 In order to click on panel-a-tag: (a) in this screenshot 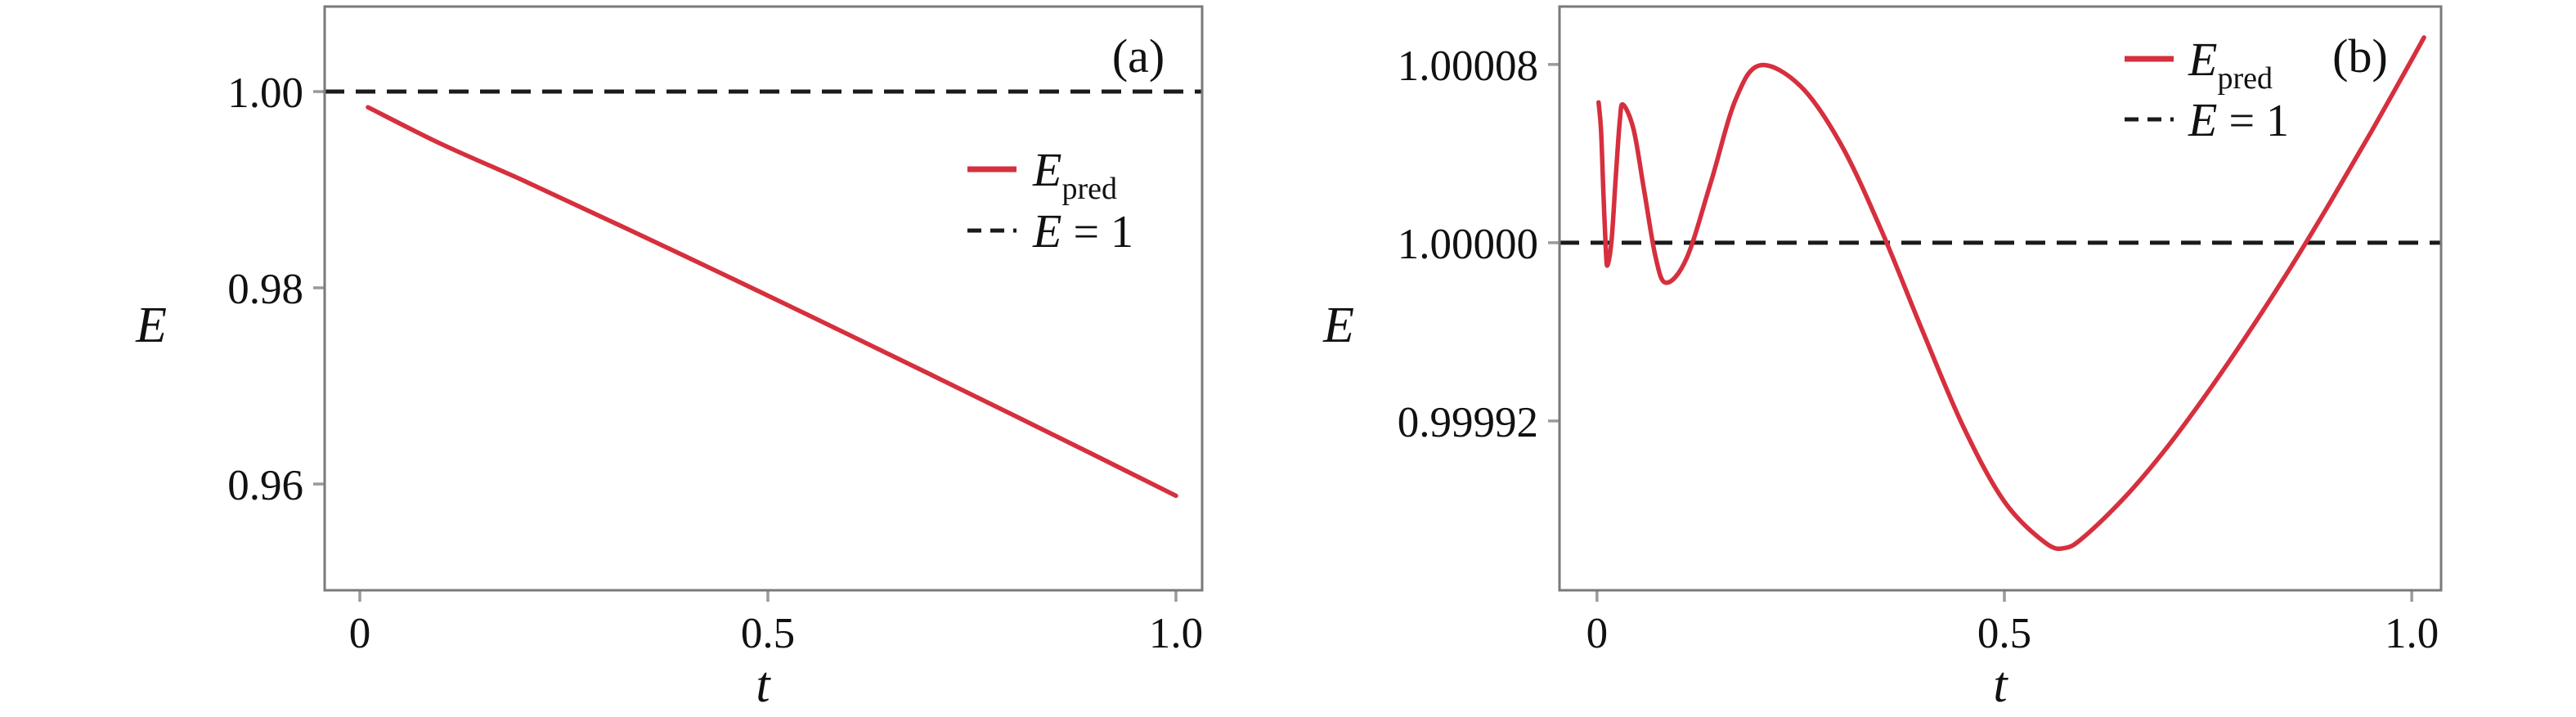, I will do `click(1138, 56)`.